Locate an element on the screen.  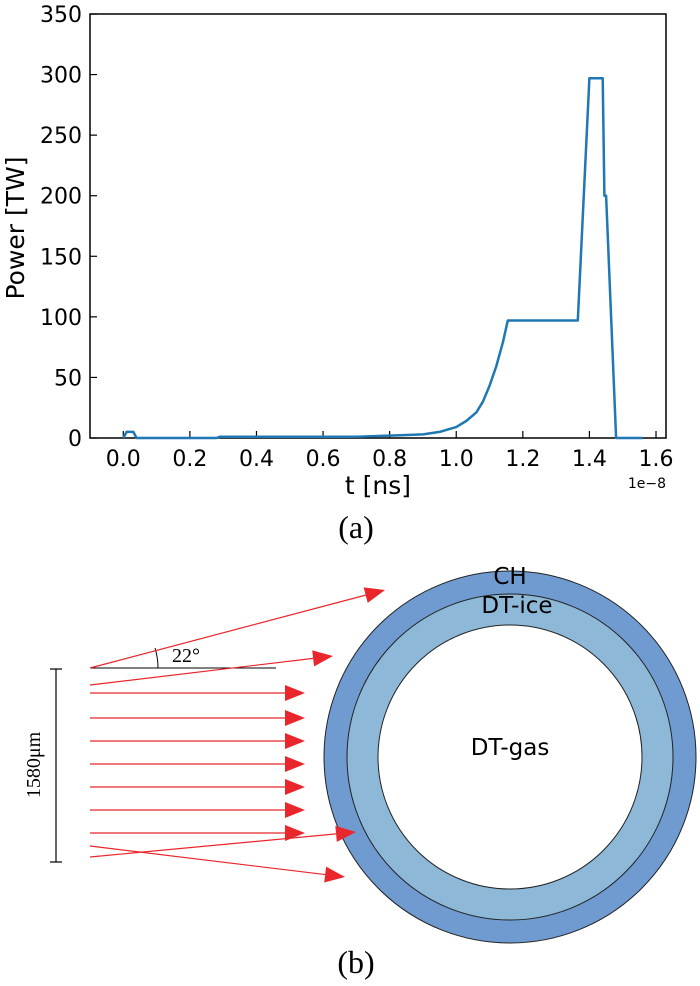
panel-a-label: (a) is located at coordinates (356, 527).